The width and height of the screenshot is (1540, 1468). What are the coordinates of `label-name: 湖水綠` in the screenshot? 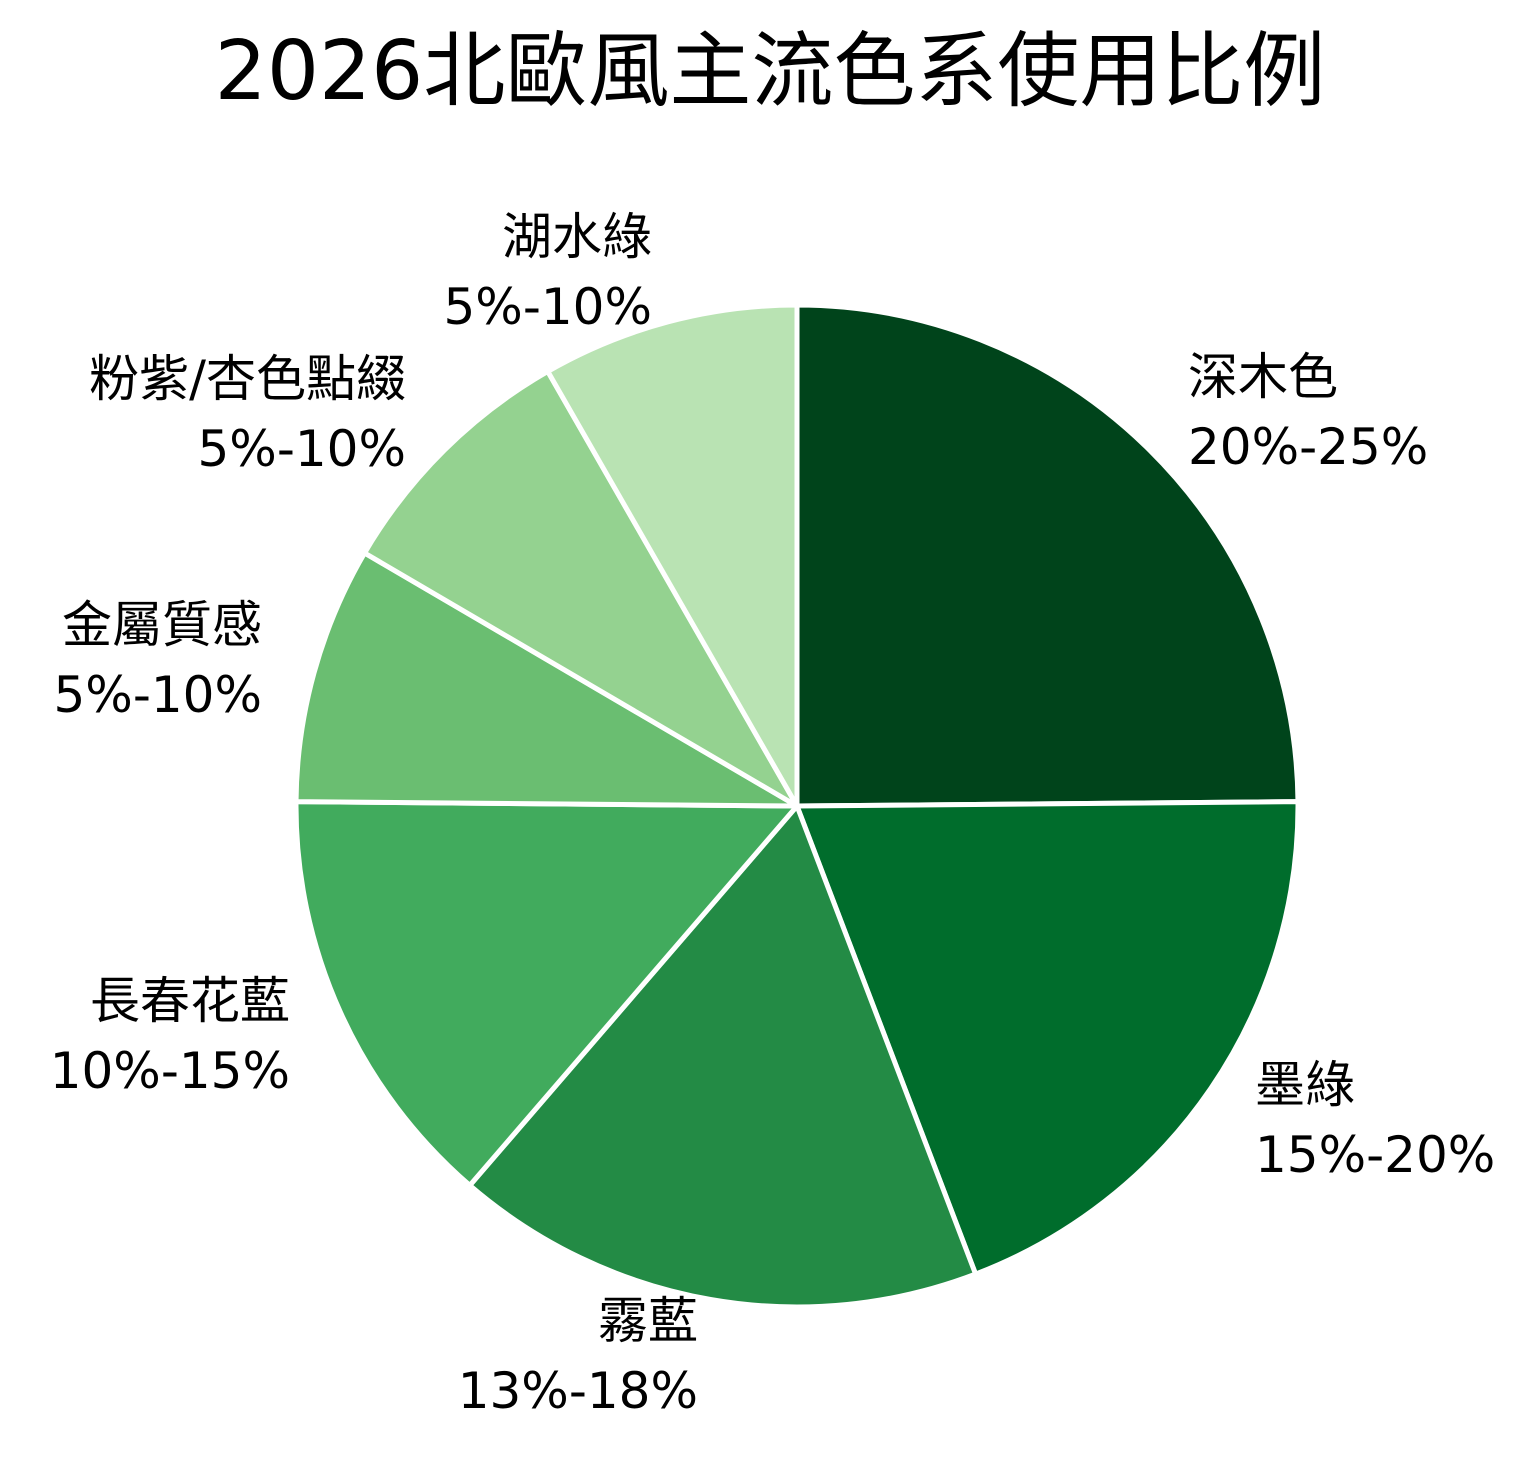 It's located at (577, 237).